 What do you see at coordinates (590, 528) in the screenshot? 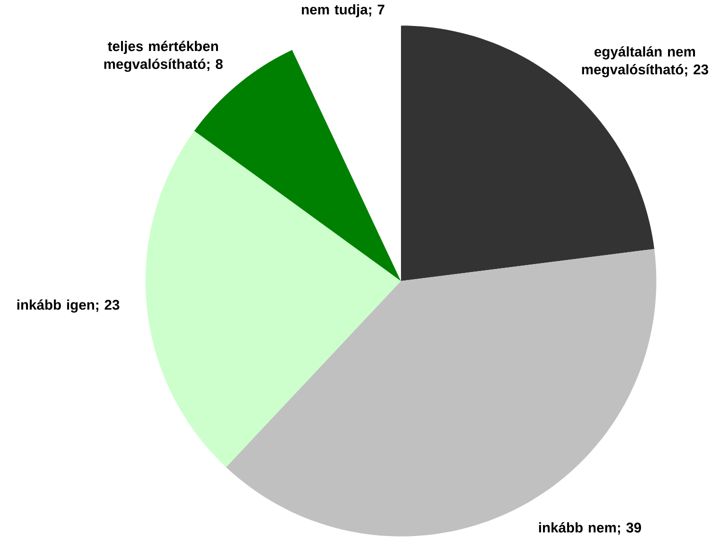
I see `slice-label: inkább nem; 39` at bounding box center [590, 528].